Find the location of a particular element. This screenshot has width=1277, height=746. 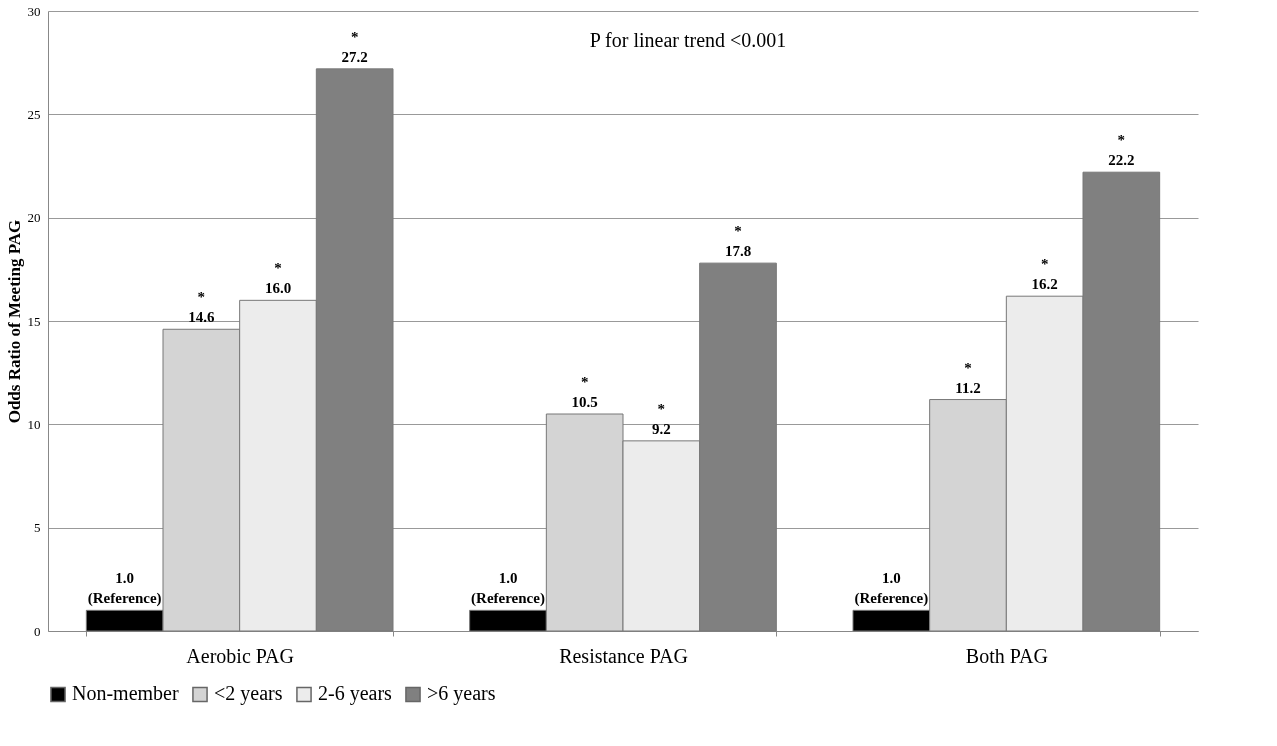

y-tick-label: 30 is located at coordinates (34, 11).